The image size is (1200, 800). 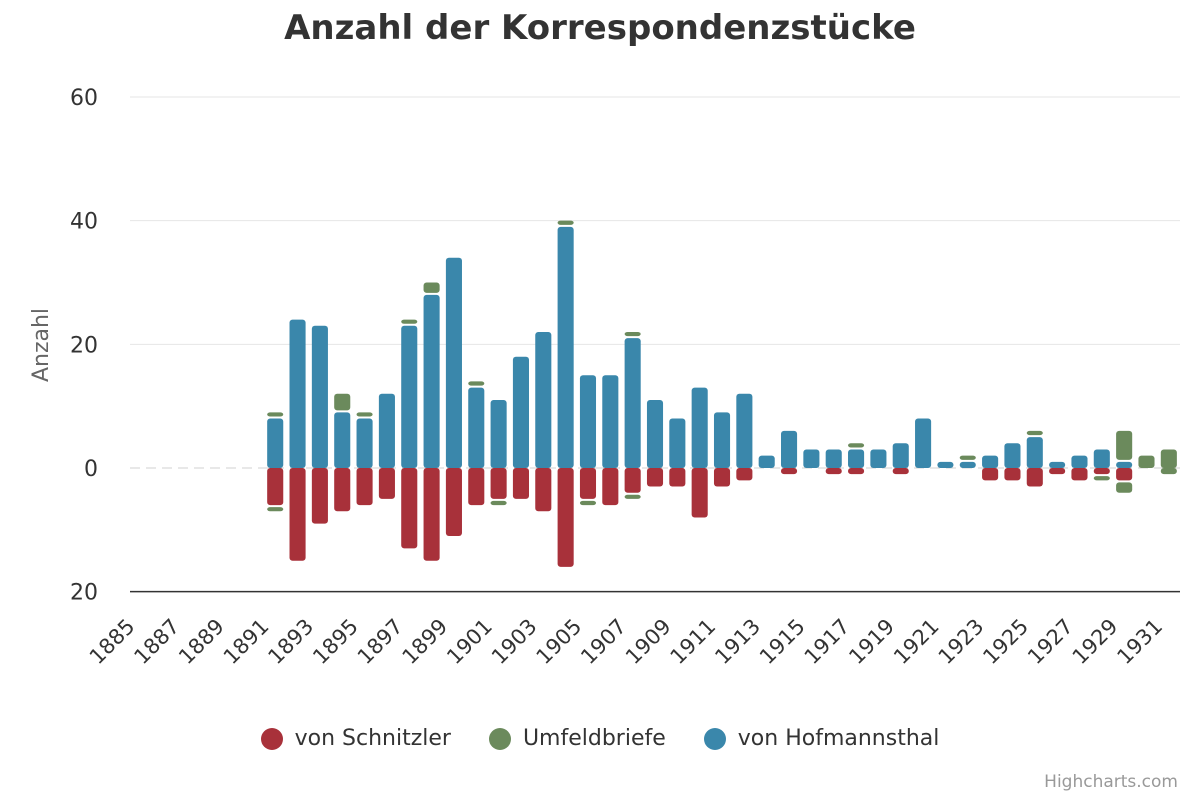 I want to click on legend-item-von-schnitzler: von Schnitzler, so click(x=355, y=738).